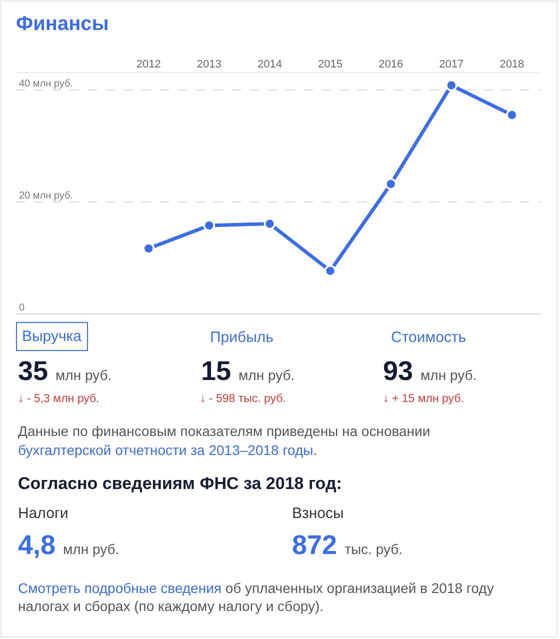  Describe the element at coordinates (451, 64) in the screenshot. I see `x-tick-label: 2017` at that location.